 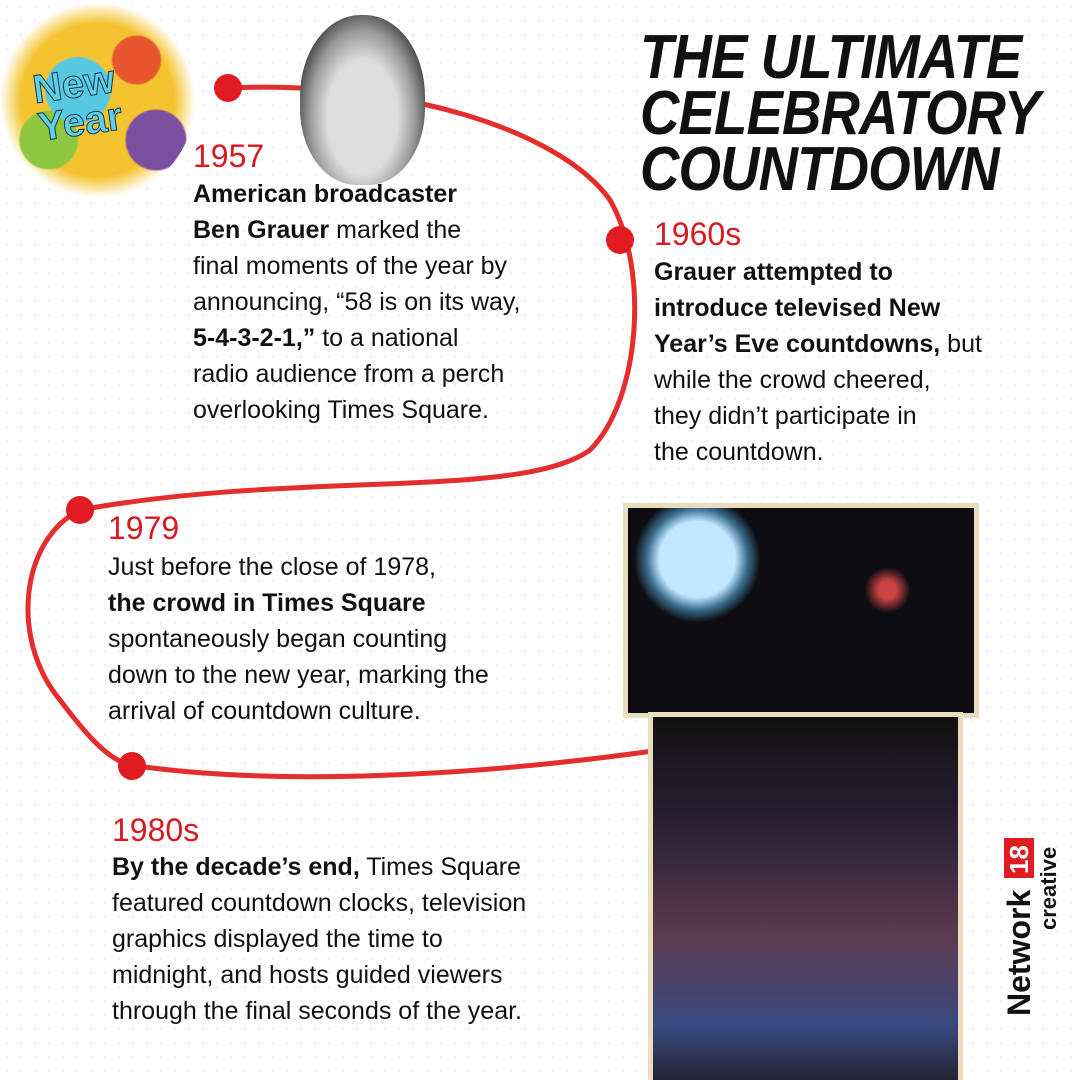 I want to click on timeline-dot-1957, so click(x=228, y=88).